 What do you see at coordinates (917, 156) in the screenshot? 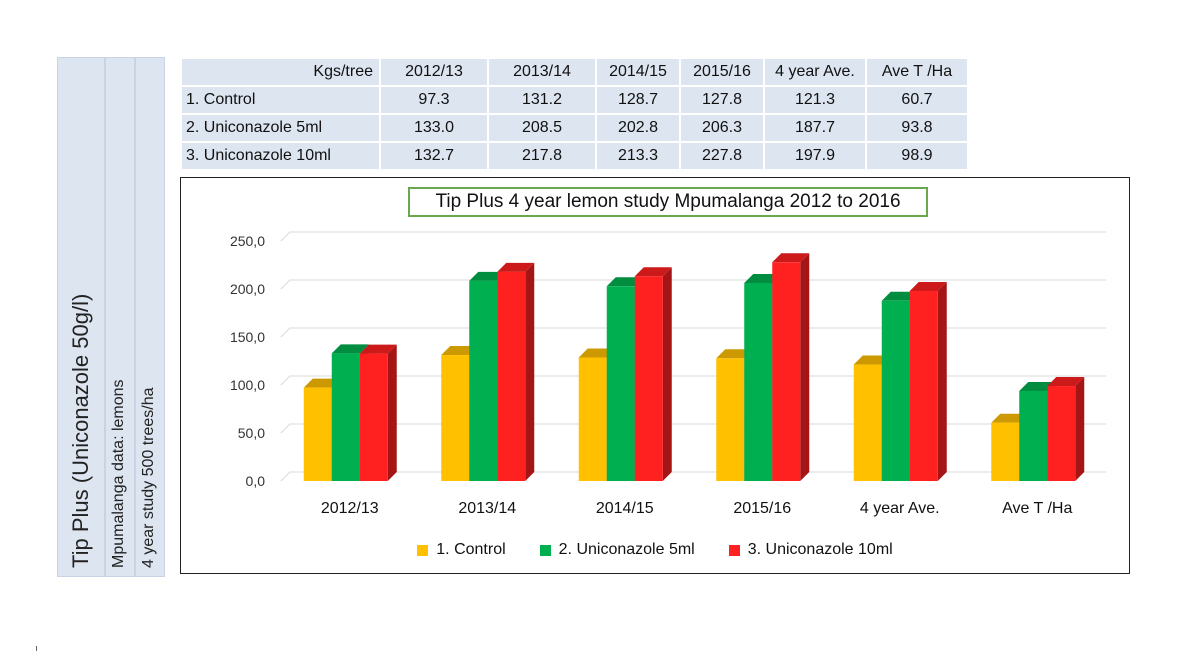
I see `table-cell: 98.9` at bounding box center [917, 156].